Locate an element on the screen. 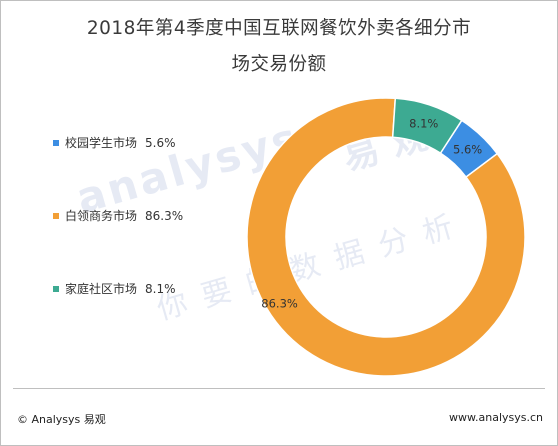 Image resolution: width=558 pixels, height=446 pixels. legend-item-campus: 校园学生市场 5.6% is located at coordinates (114, 143).